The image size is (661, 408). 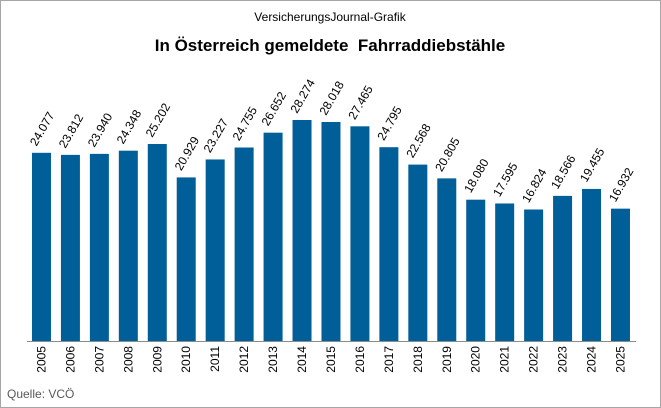 What do you see at coordinates (41, 359) in the screenshot?
I see `x-tick-label-2005: 2005` at bounding box center [41, 359].